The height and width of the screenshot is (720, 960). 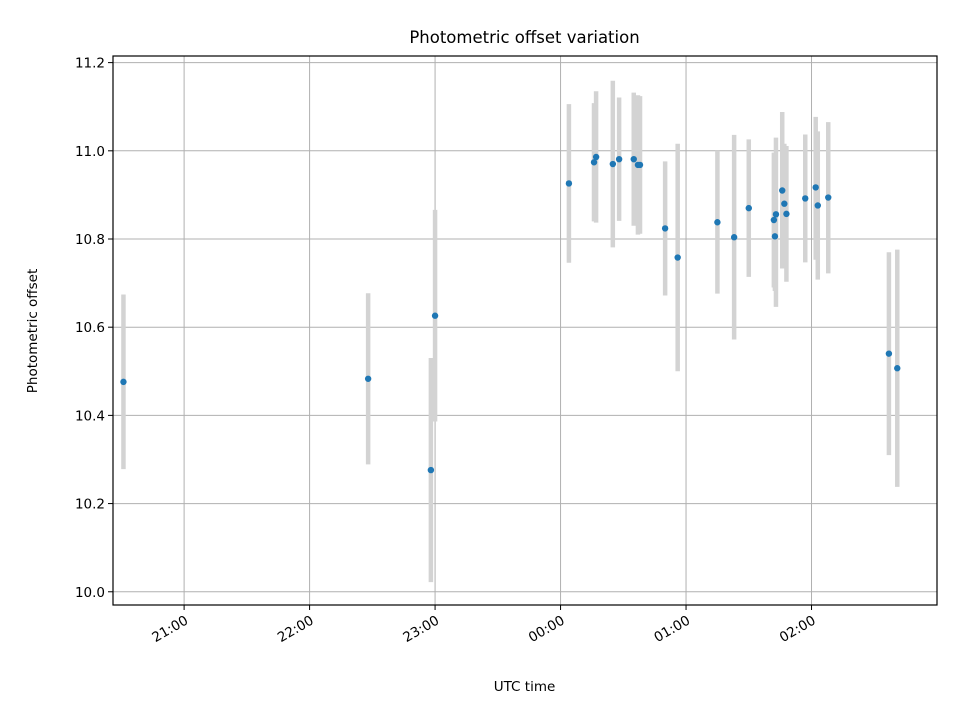 I want to click on y-tick-label: 10.6, so click(x=90, y=328).